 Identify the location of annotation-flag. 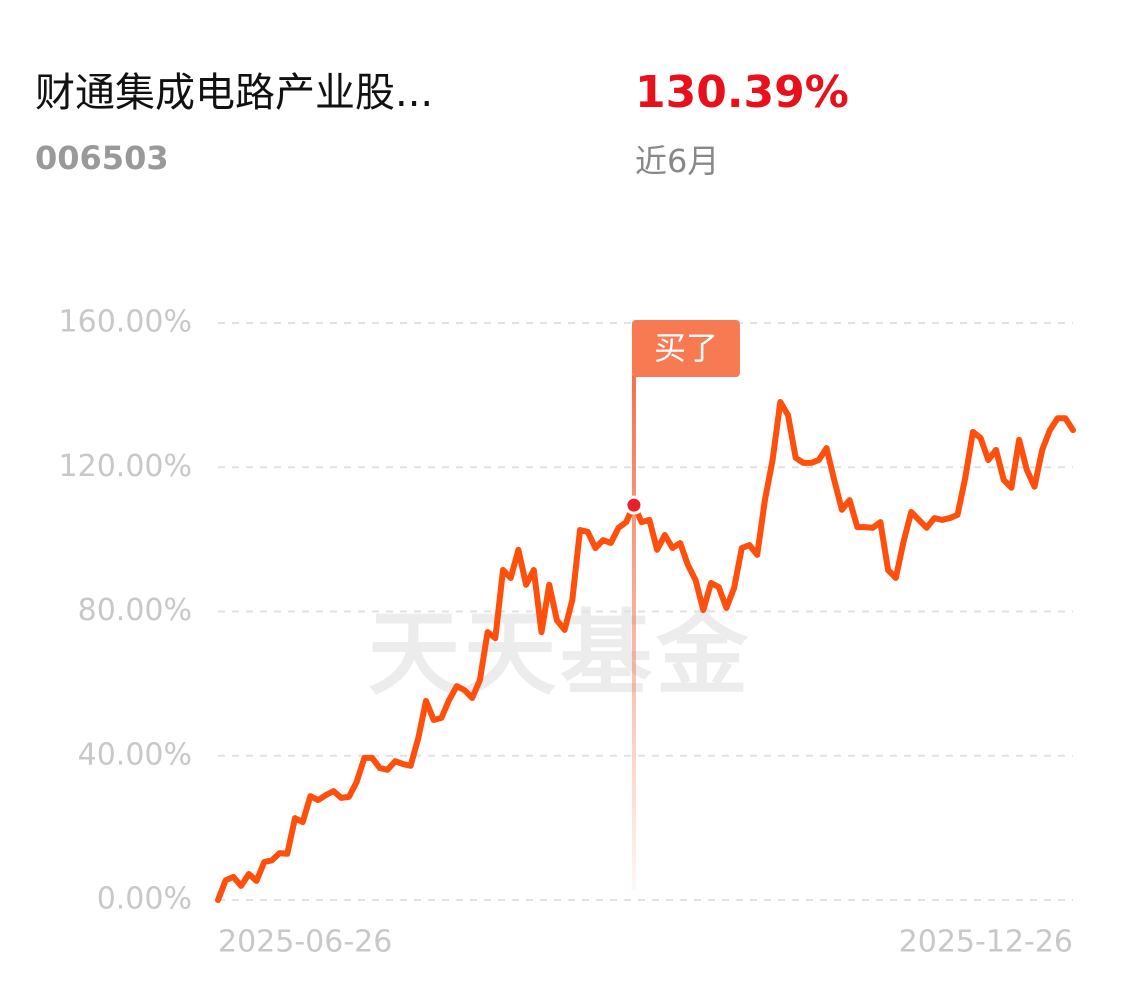
(685, 348).